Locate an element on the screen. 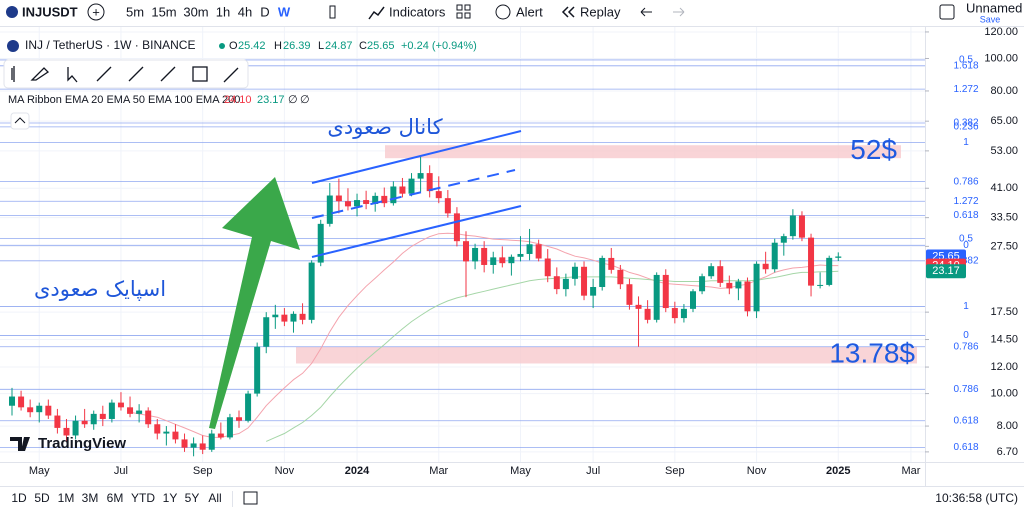  collapse-icon is located at coordinates (20, 120).